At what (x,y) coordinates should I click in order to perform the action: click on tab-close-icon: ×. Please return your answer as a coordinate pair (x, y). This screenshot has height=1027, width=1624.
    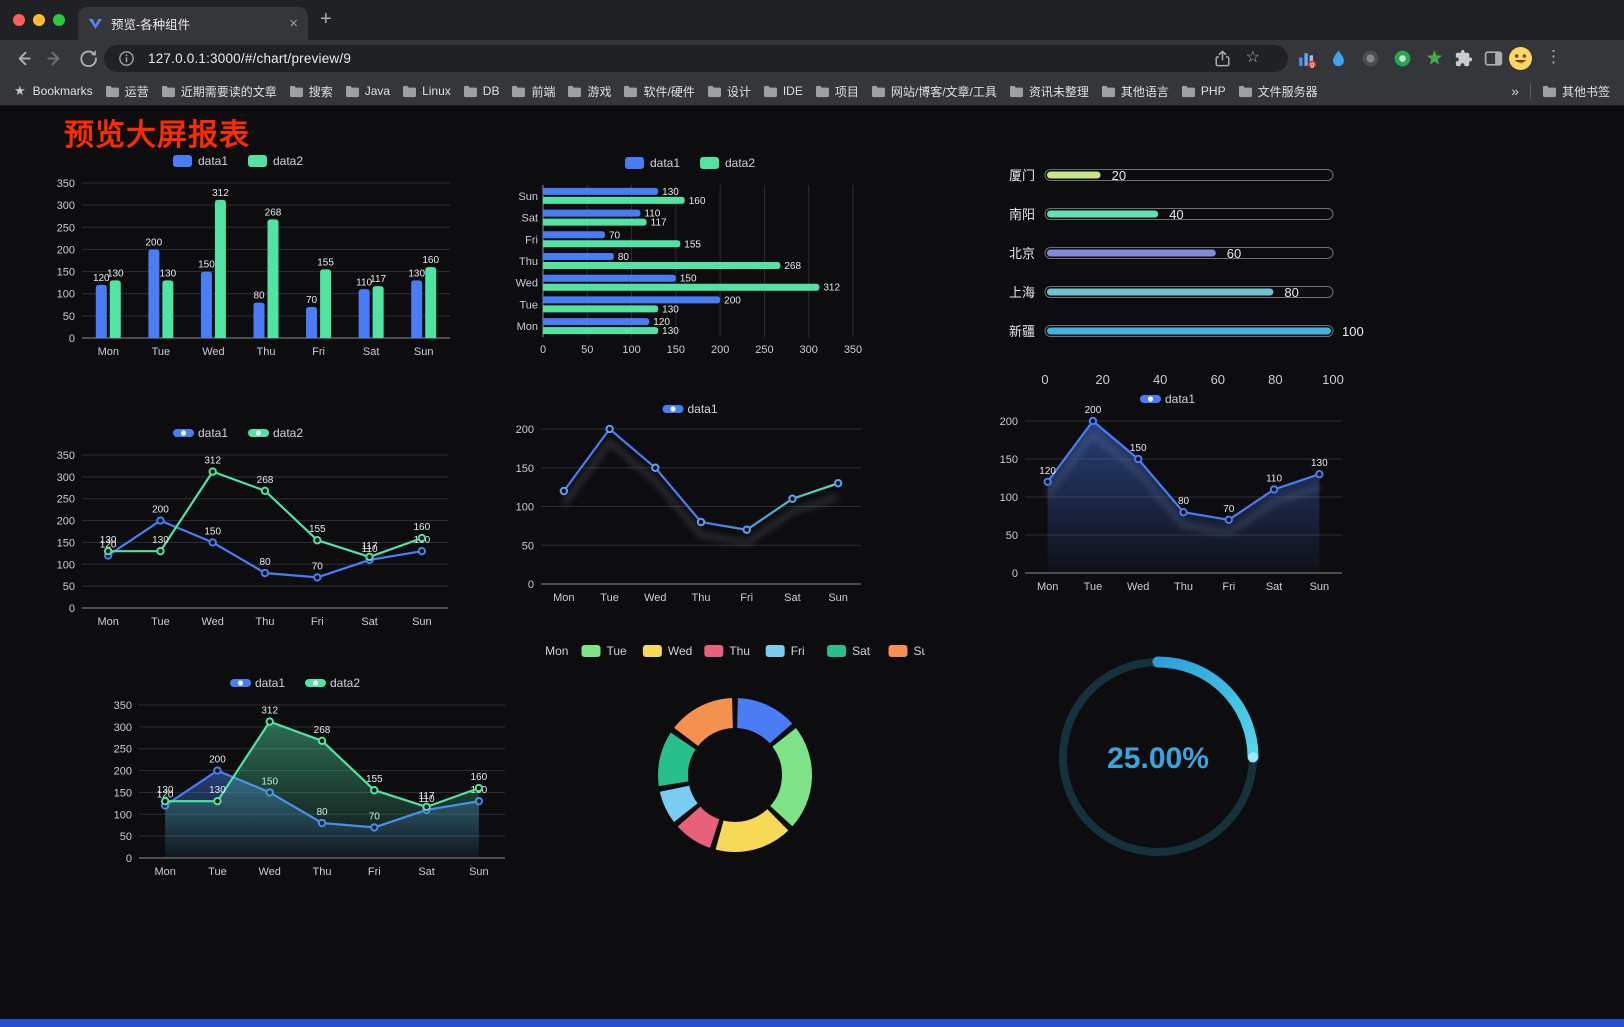
    Looking at the image, I should click on (293, 23).